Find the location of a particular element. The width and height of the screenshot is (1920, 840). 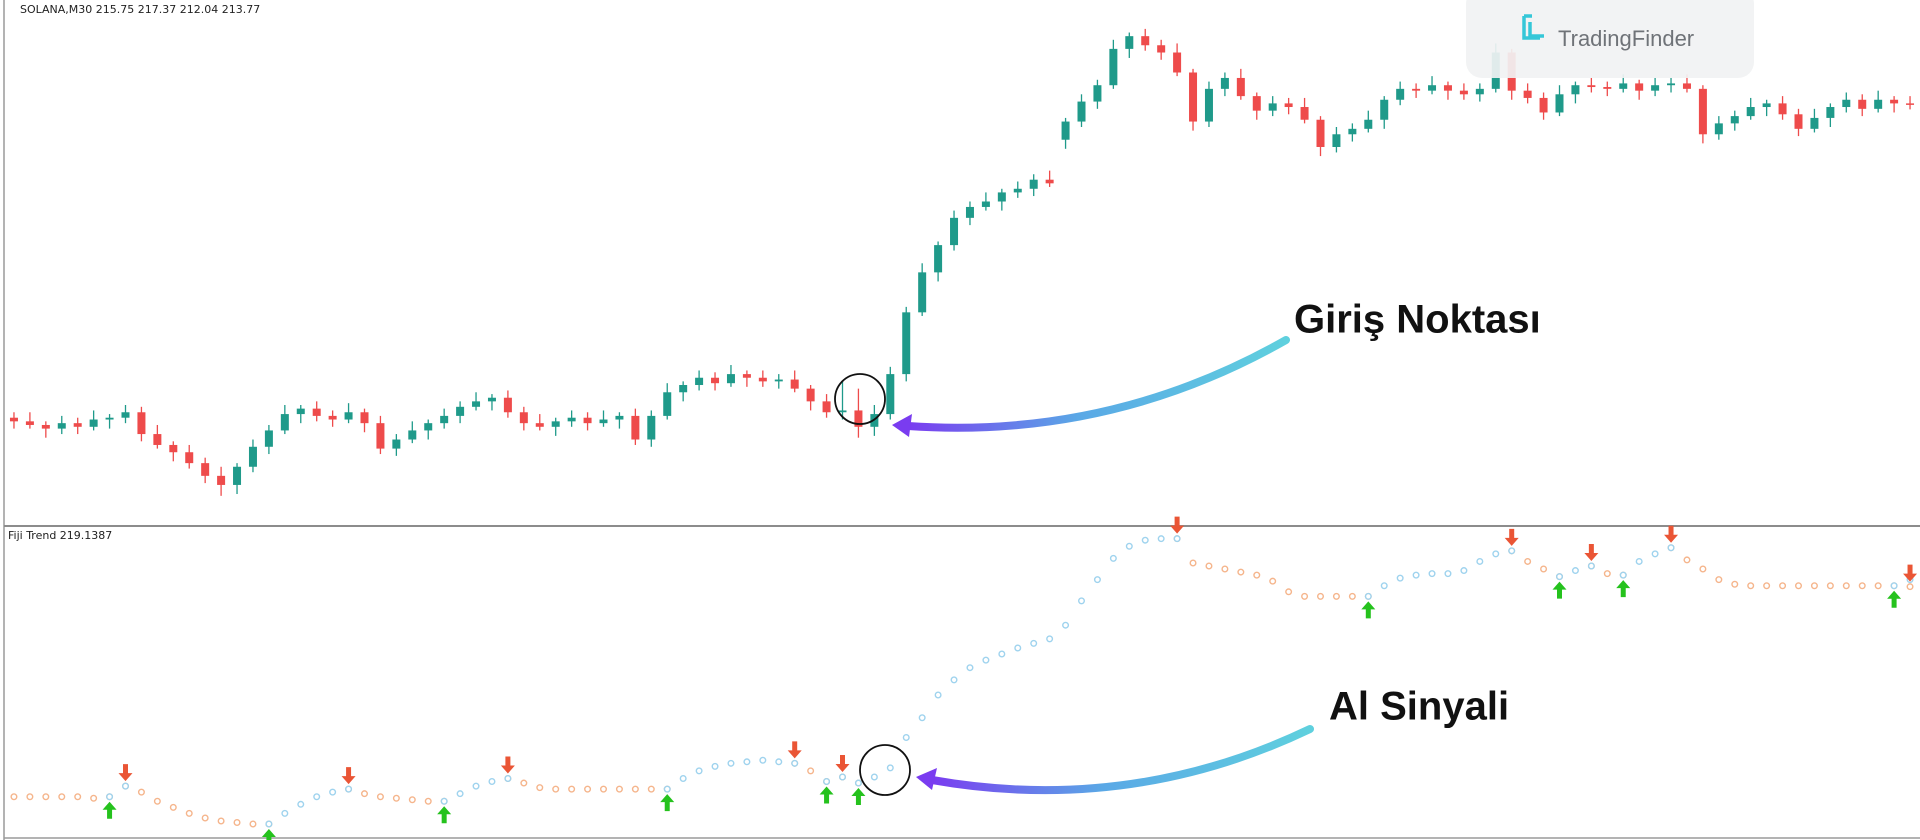

entry-arrow is located at coordinates (1097, 384).